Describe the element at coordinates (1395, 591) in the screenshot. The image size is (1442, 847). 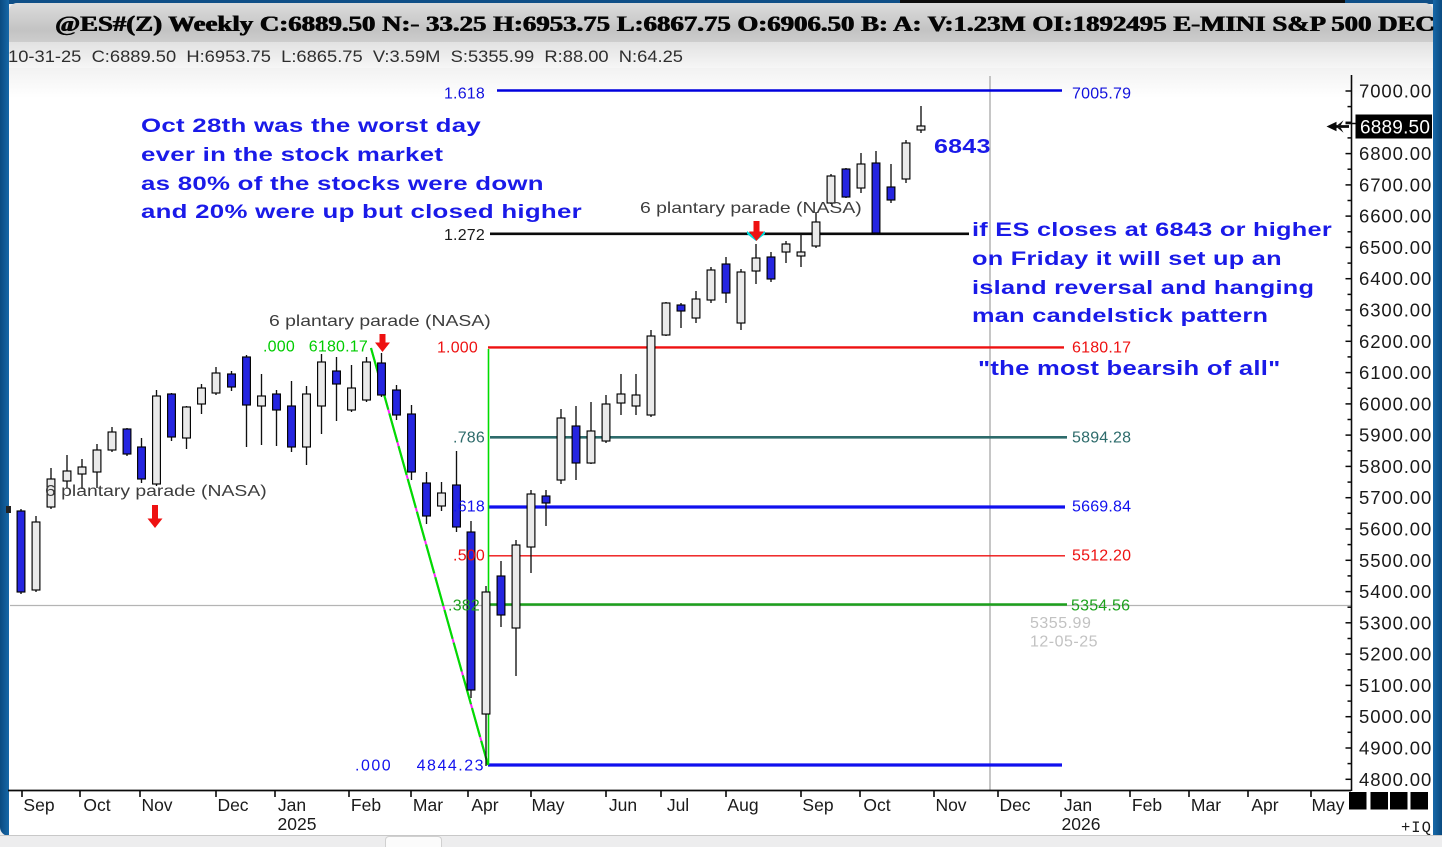
I see `svg-text: 5400.00` at that location.